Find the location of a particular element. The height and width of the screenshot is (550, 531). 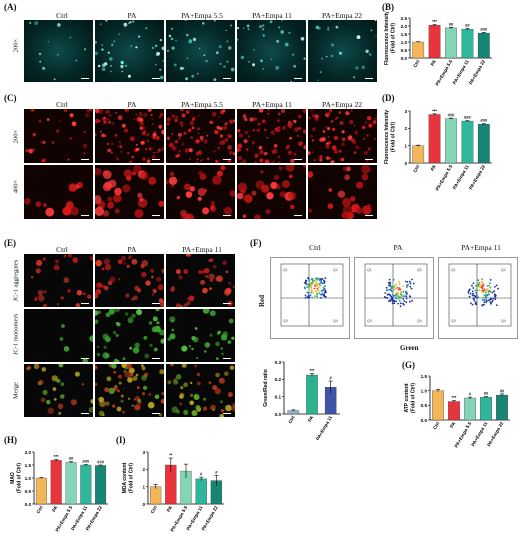

y-tick-label: 2 is located at coordinates (405, 128).